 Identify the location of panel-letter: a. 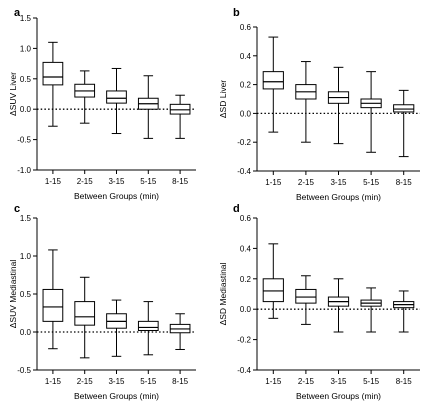
(17, 13).